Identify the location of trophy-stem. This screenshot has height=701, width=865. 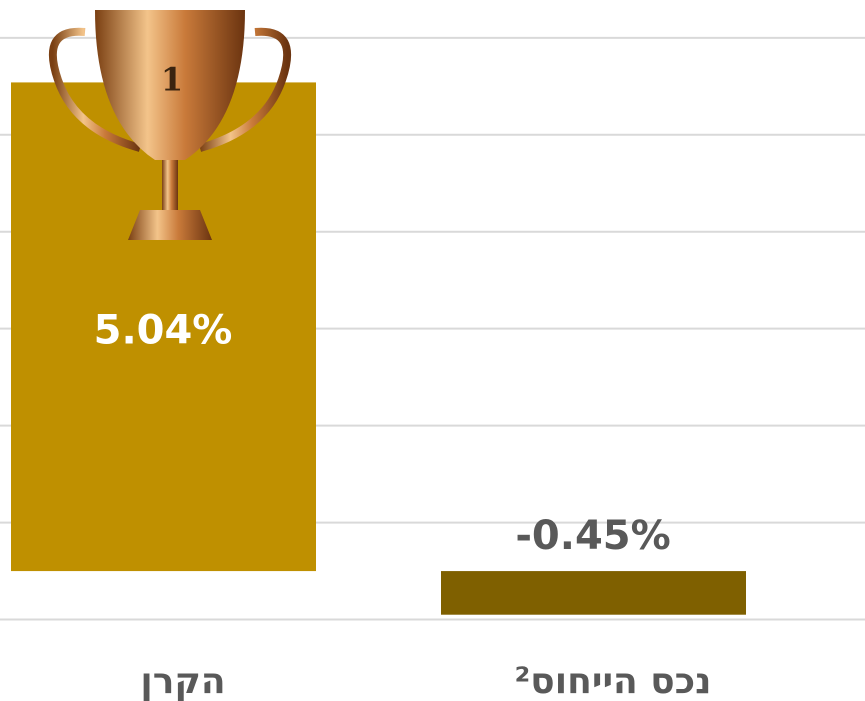
(170, 185).